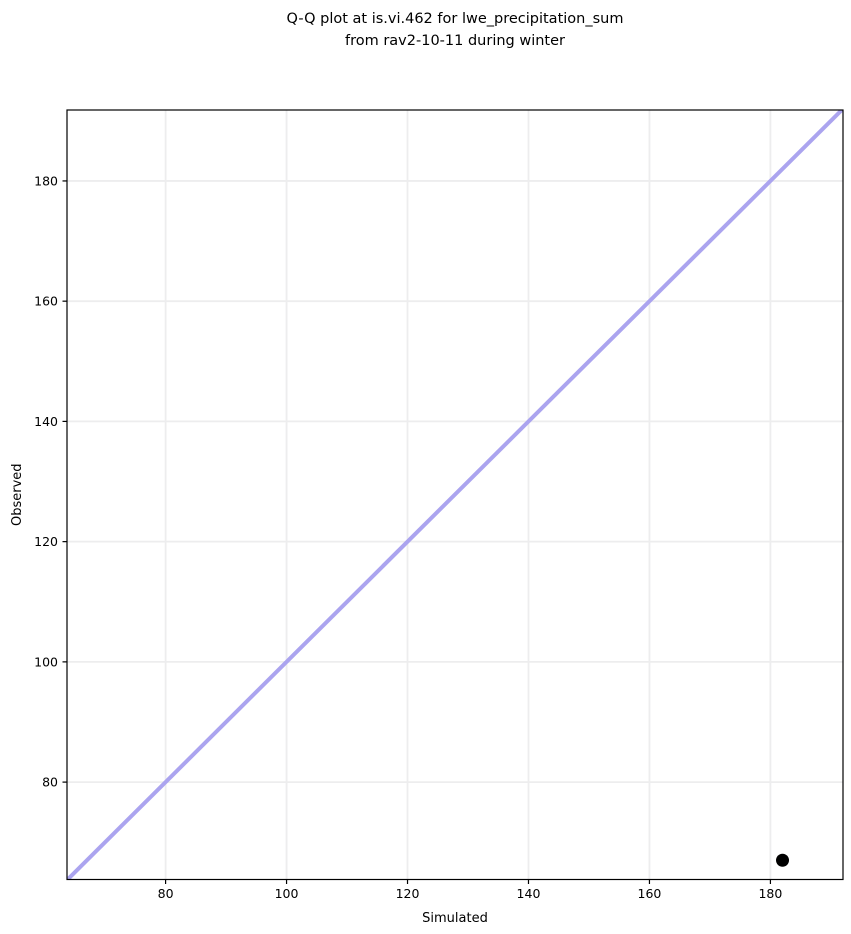  What do you see at coordinates (783, 860) in the screenshot?
I see `quantile-points-marker` at bounding box center [783, 860].